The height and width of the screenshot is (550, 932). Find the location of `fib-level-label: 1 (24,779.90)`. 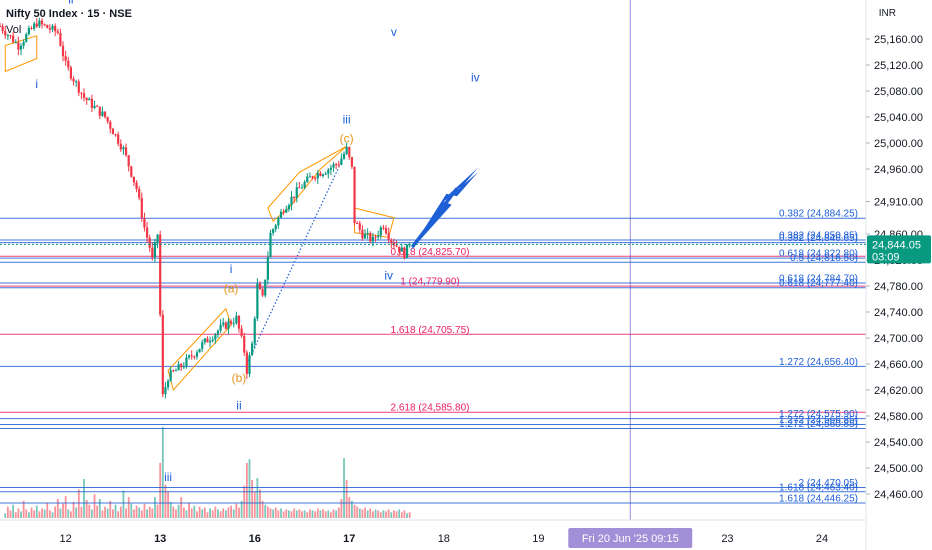

fib-level-label: 1 (24,779.90) is located at coordinates (430, 282).